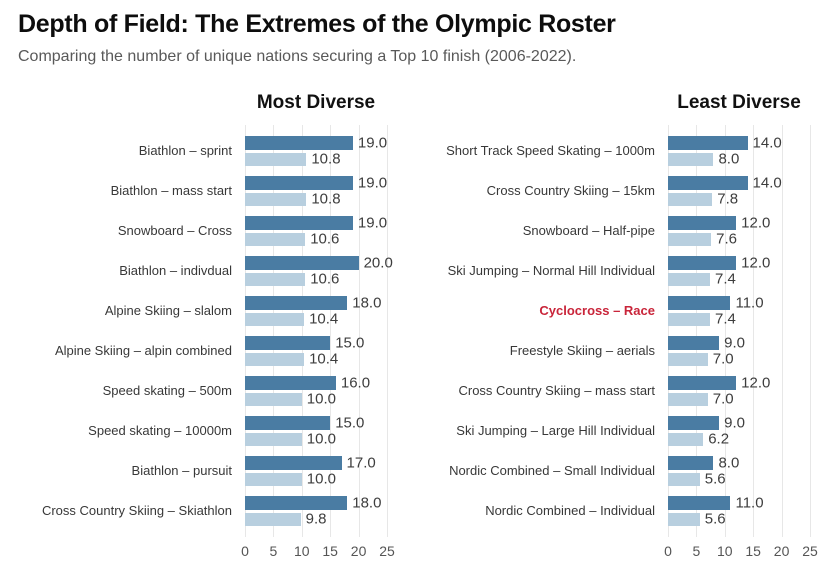 This screenshot has width=838, height=583. What do you see at coordinates (582, 351) in the screenshot?
I see `category-label: Freestyle Skiing – aerials` at bounding box center [582, 351].